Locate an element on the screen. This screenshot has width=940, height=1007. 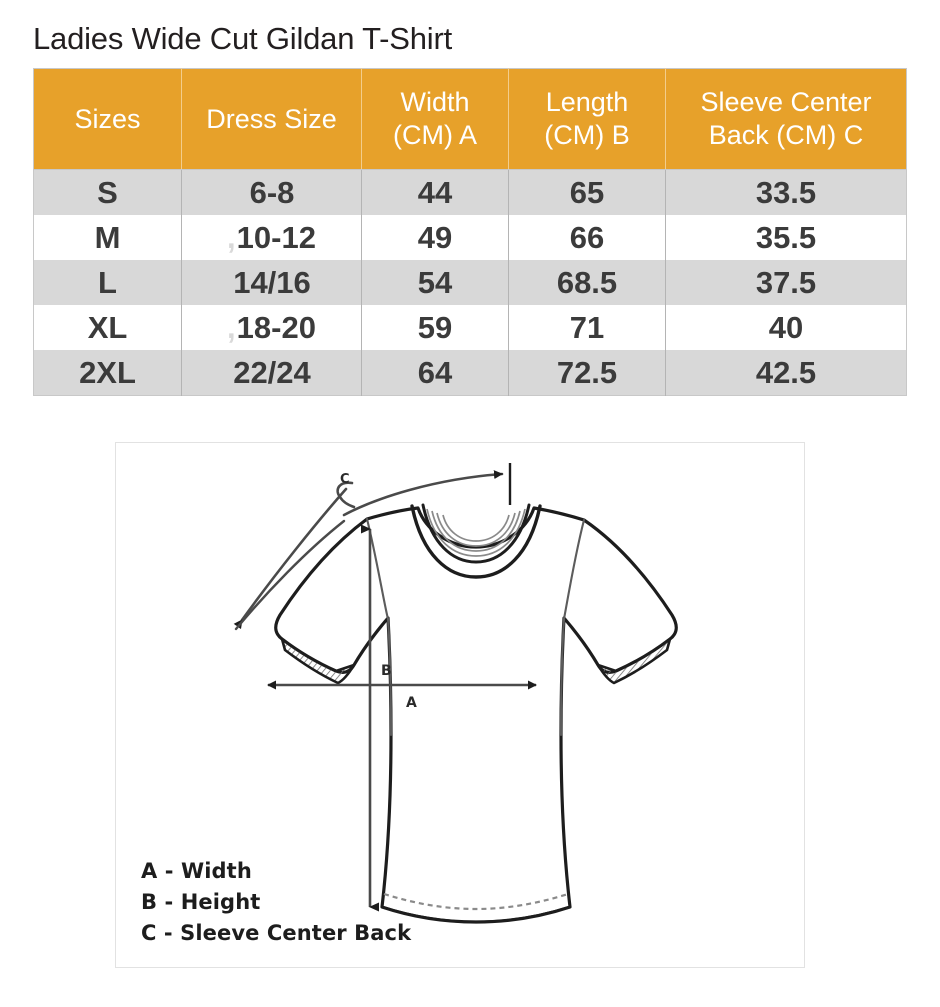
column-header-sizes: Sizes is located at coordinates (107, 119).